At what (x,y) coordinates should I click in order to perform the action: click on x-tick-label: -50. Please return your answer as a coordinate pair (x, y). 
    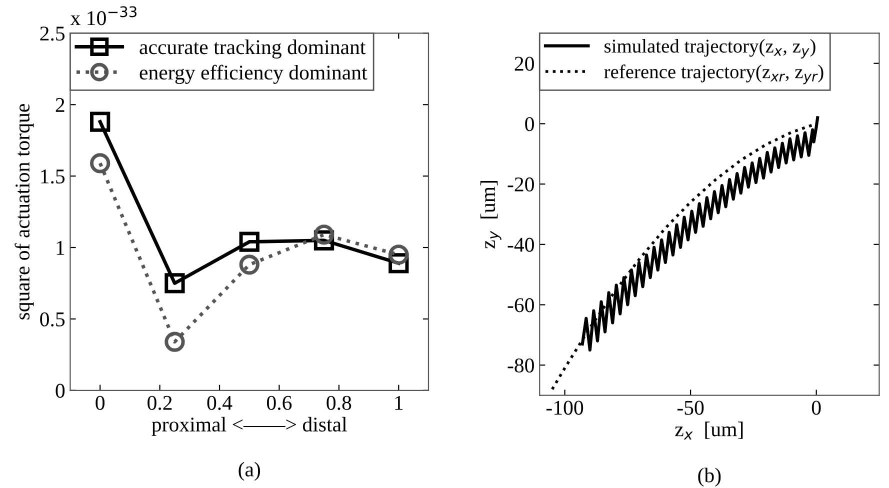
    Looking at the image, I should click on (690, 407).